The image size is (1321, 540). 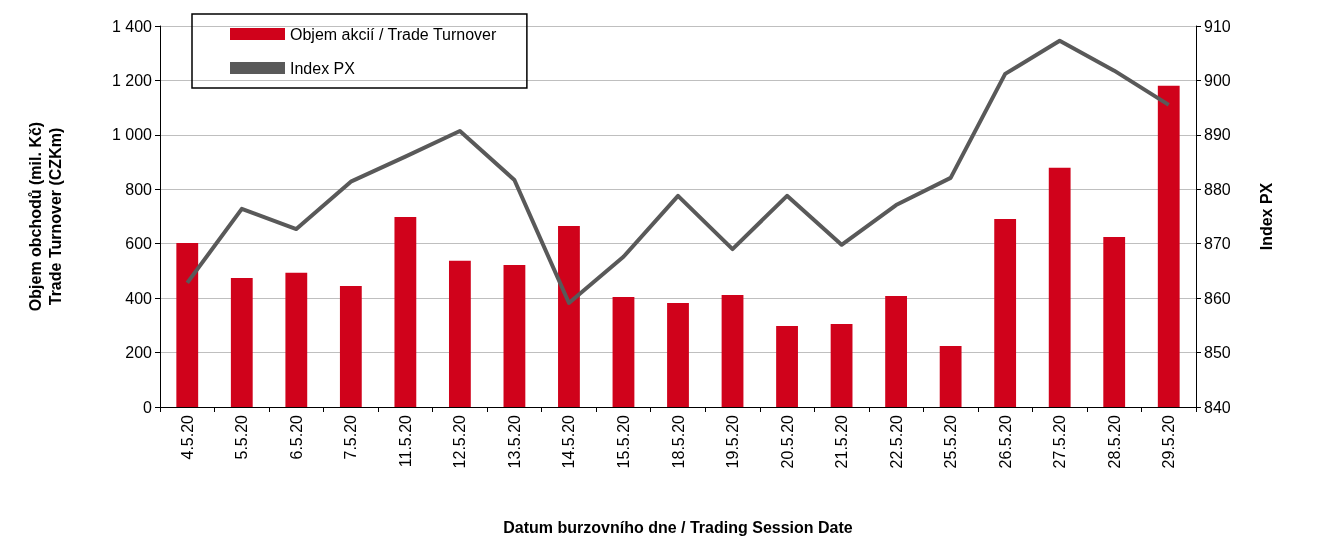 I want to click on x-tick-label: 6.5.20, so click(x=296, y=437).